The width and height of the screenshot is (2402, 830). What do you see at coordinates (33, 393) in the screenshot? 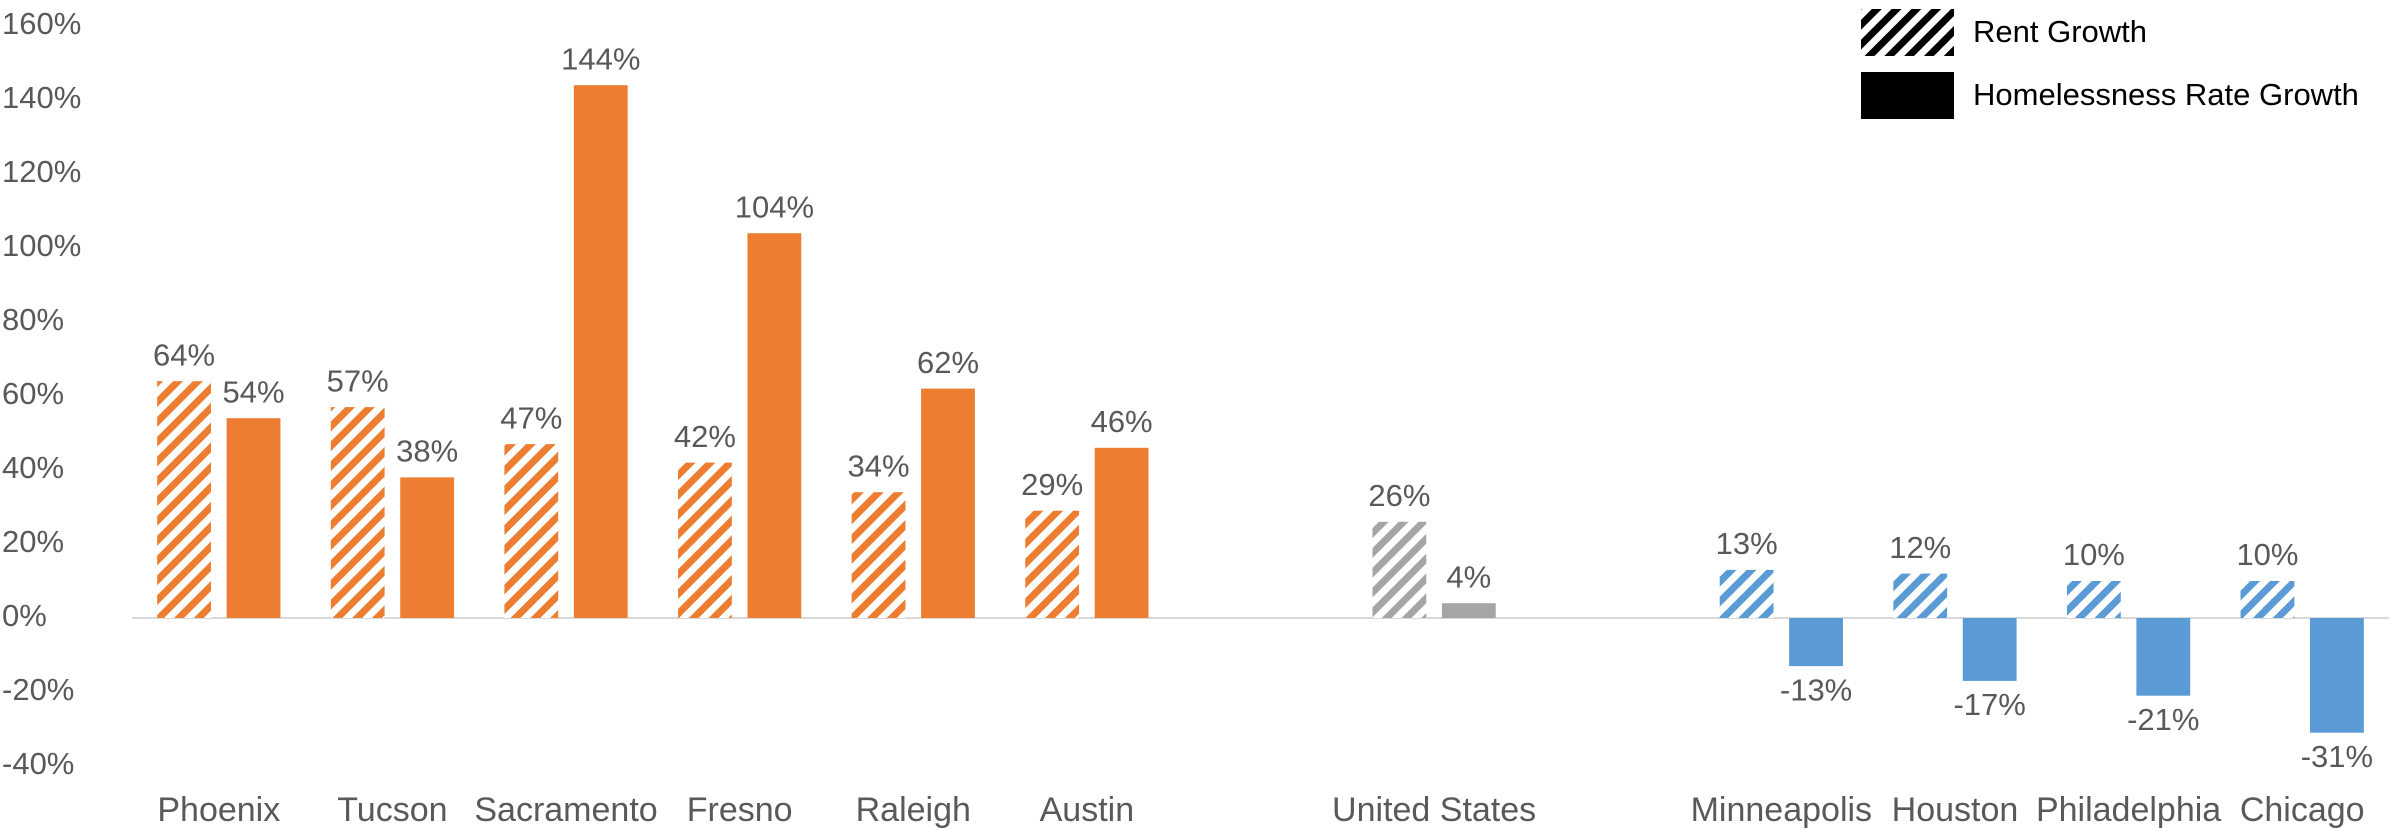
I see `y-tick-label: 60%` at bounding box center [33, 393].